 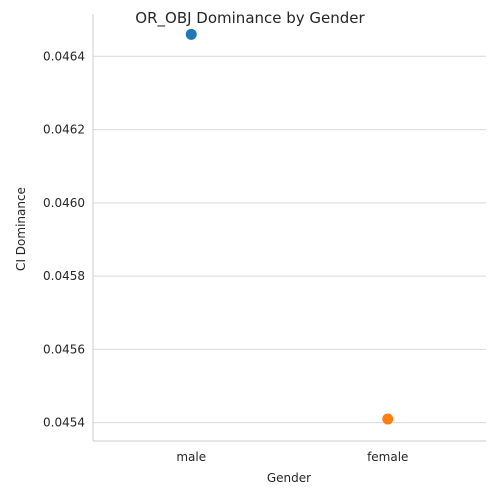 I want to click on y-tick-label: 0.0464, so click(x=64, y=56).